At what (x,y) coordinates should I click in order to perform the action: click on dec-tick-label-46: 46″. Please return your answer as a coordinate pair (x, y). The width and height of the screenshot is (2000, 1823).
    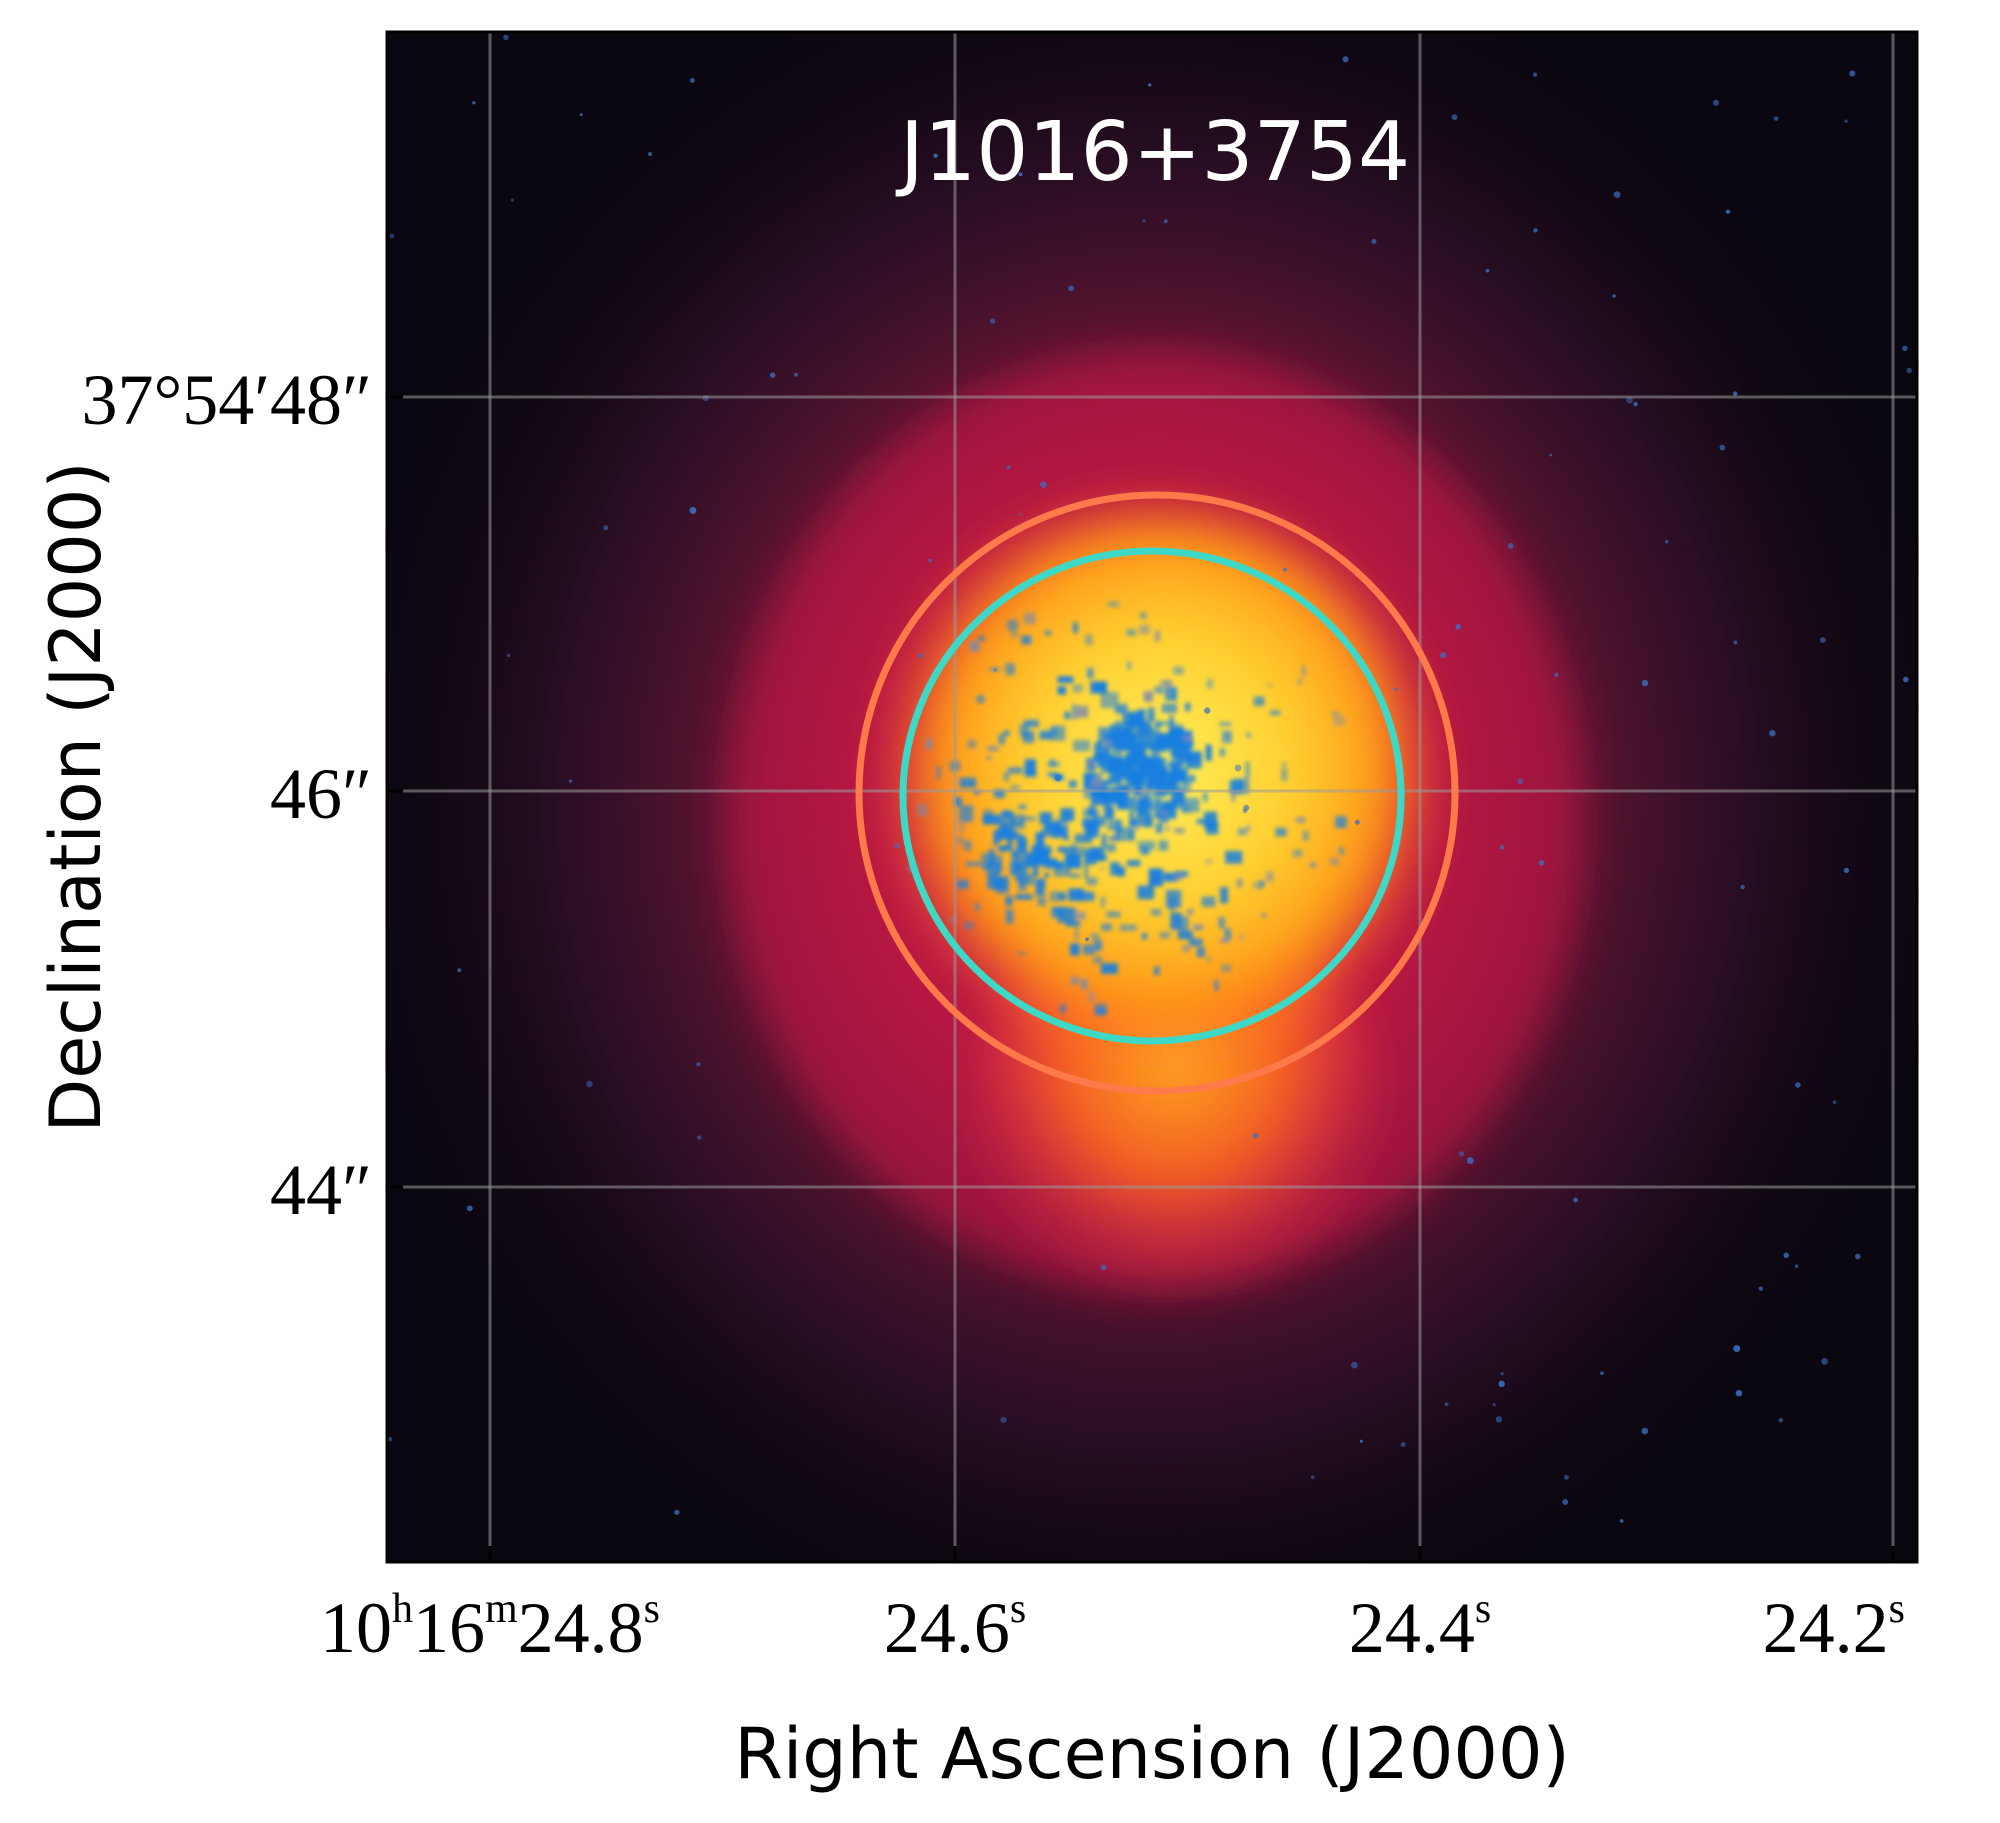
    Looking at the image, I should click on (321, 794).